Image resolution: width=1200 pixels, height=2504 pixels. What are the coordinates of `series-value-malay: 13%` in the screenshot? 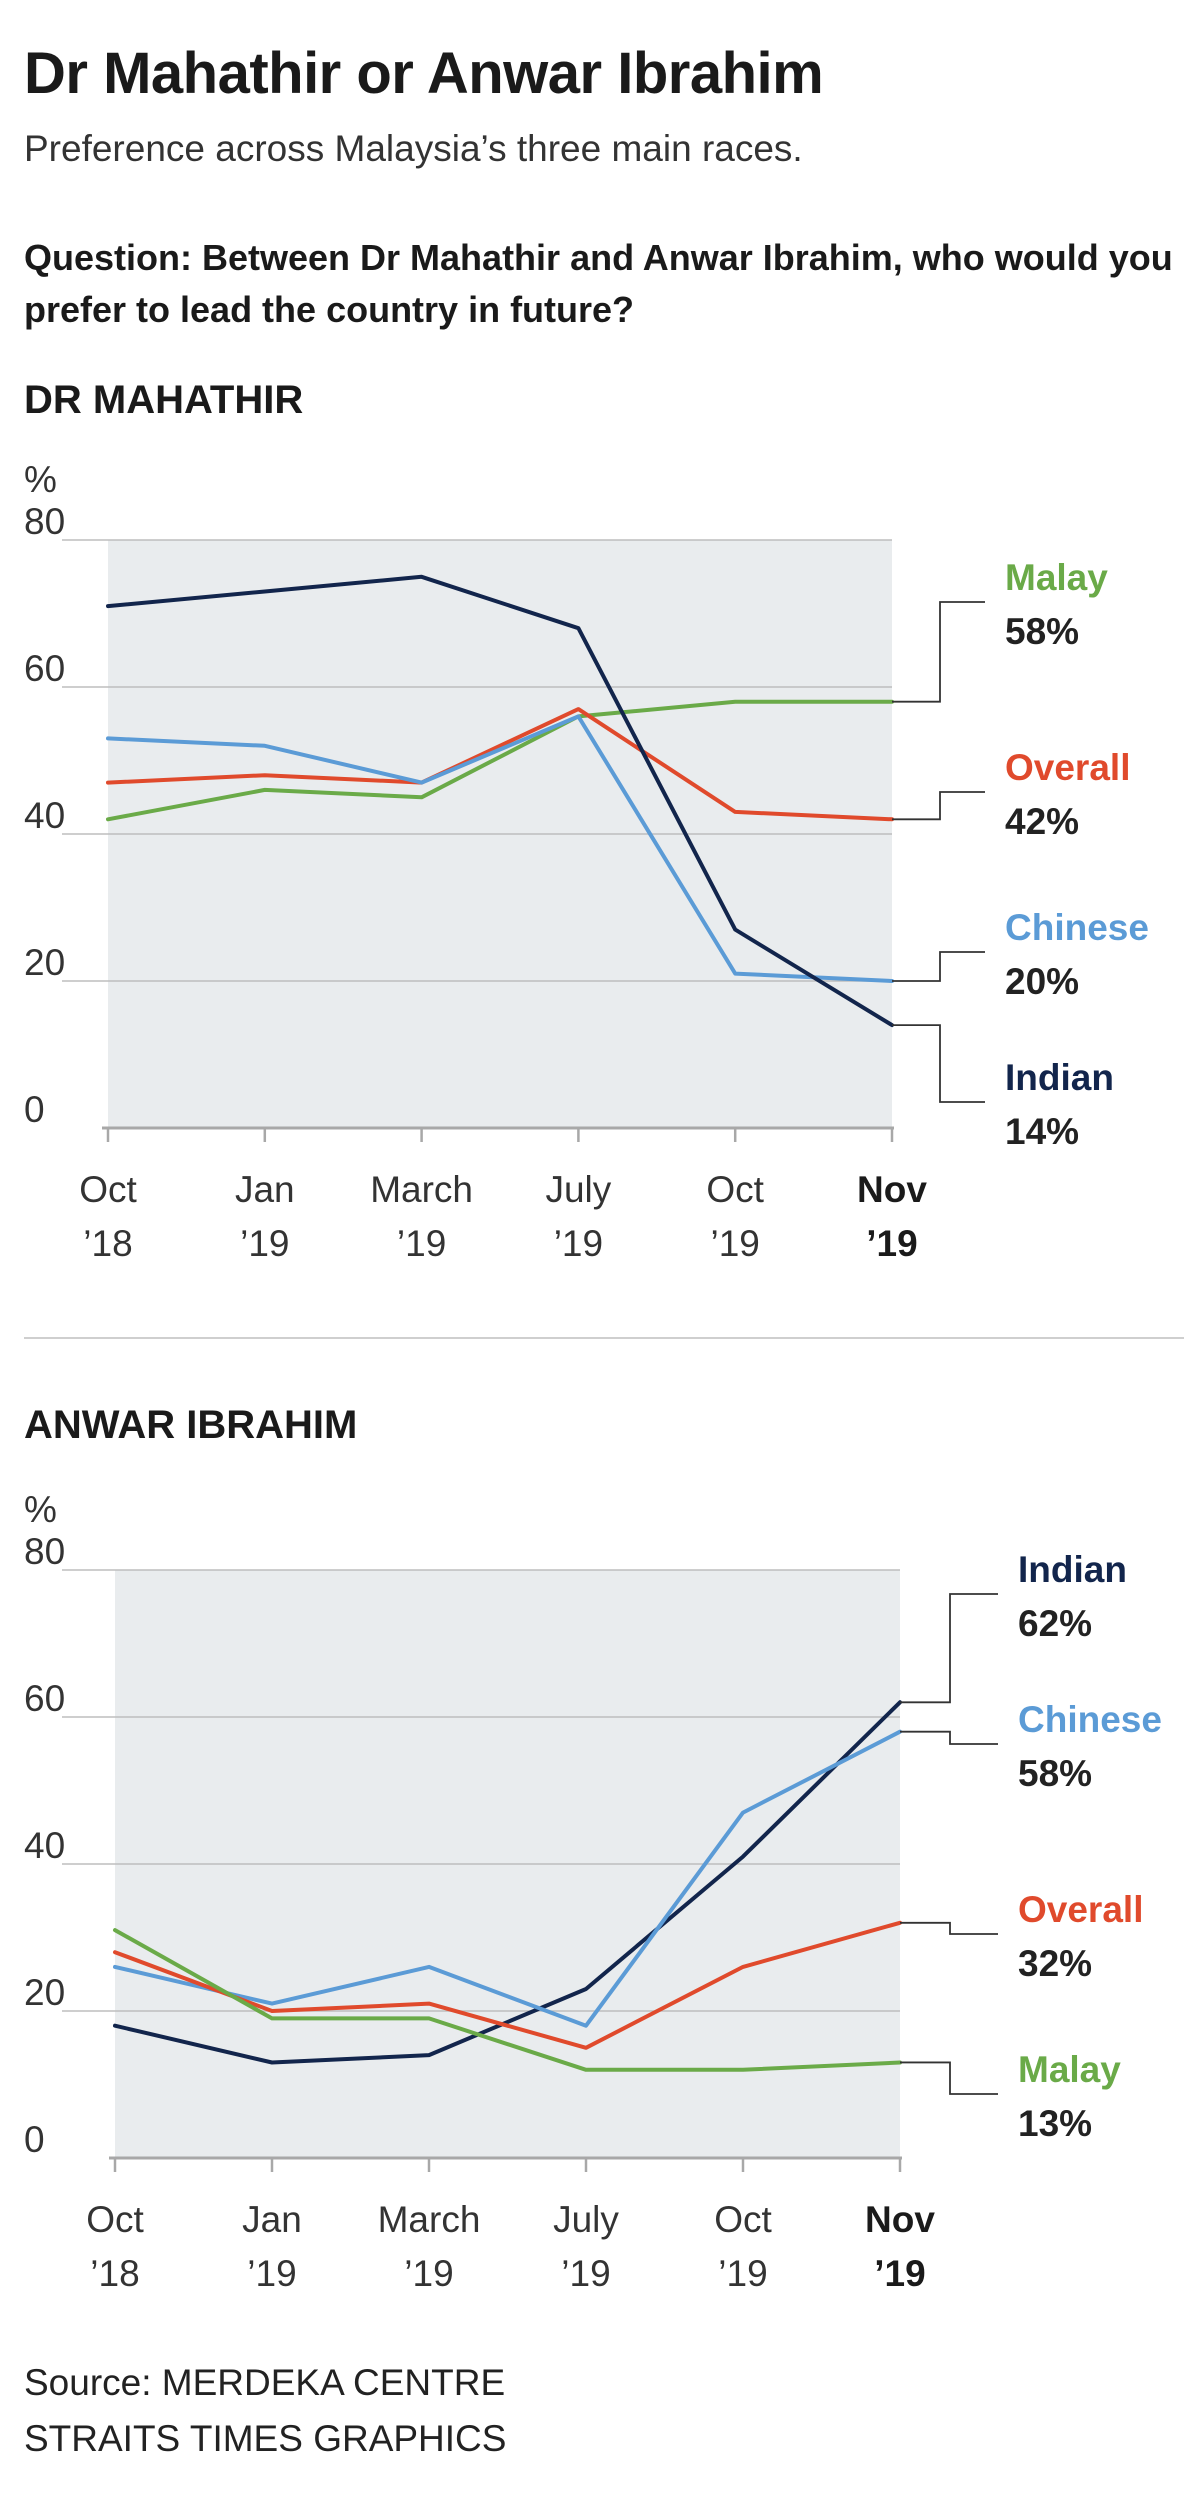 It's located at (1055, 2123).